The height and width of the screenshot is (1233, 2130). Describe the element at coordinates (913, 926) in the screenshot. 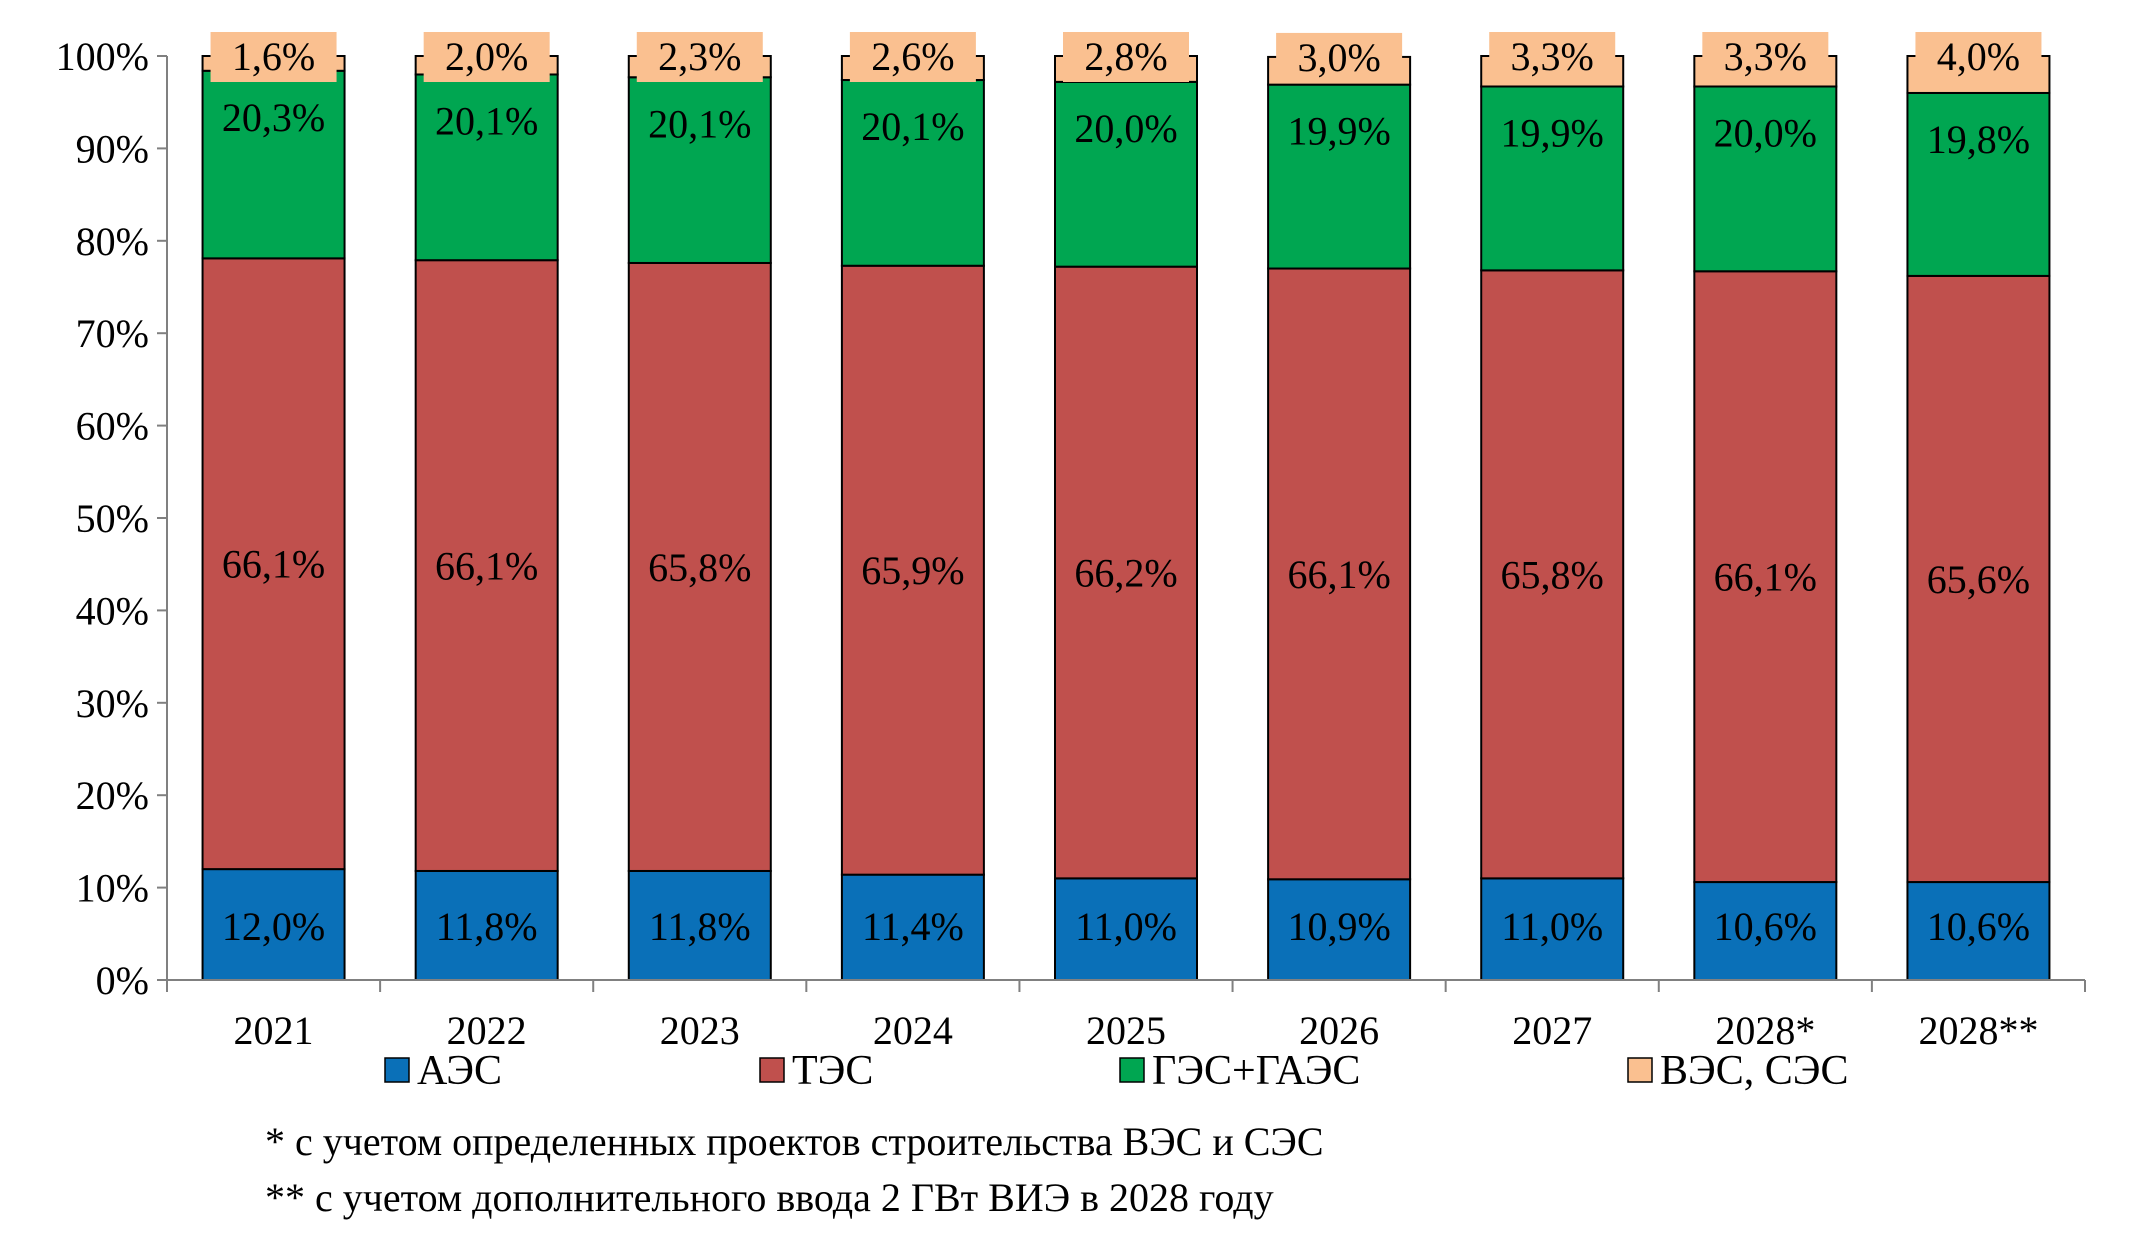

I see `data-label: 11,4%` at that location.